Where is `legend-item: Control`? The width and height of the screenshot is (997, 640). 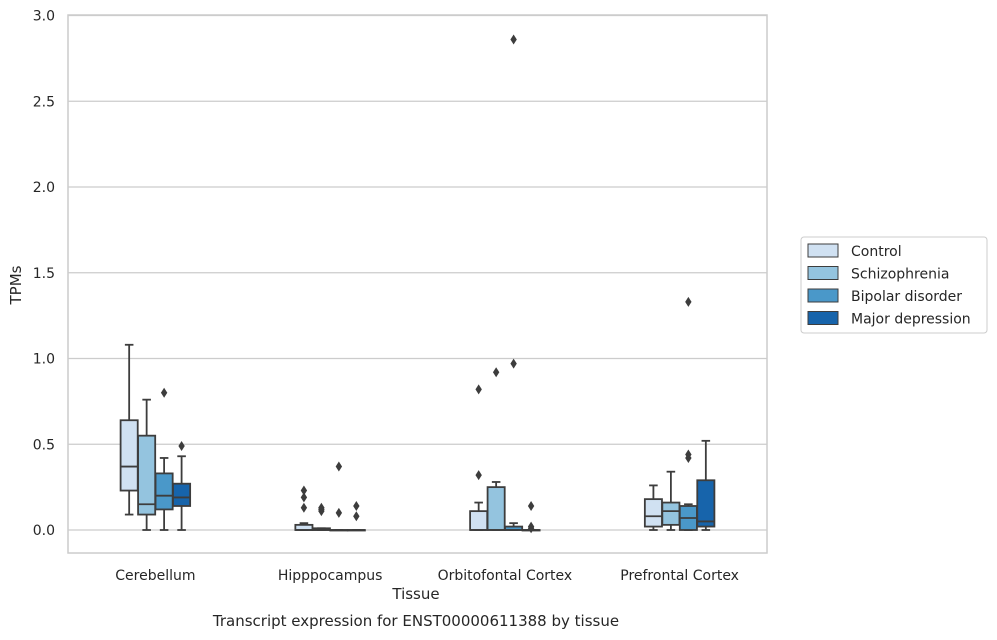 legend-item: Control is located at coordinates (854, 251).